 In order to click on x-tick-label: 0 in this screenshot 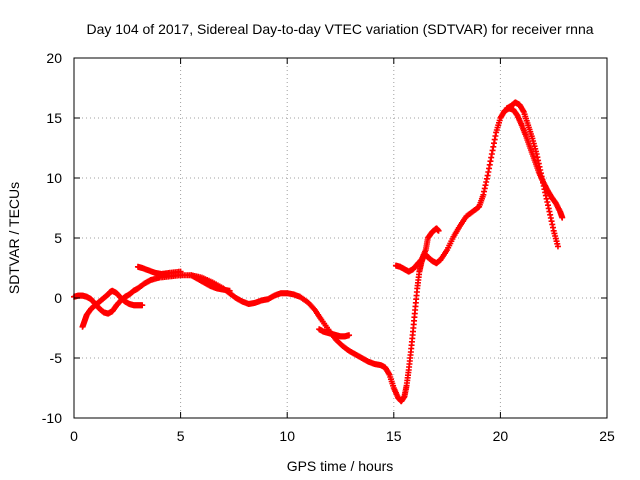, I will do `click(74, 436)`.